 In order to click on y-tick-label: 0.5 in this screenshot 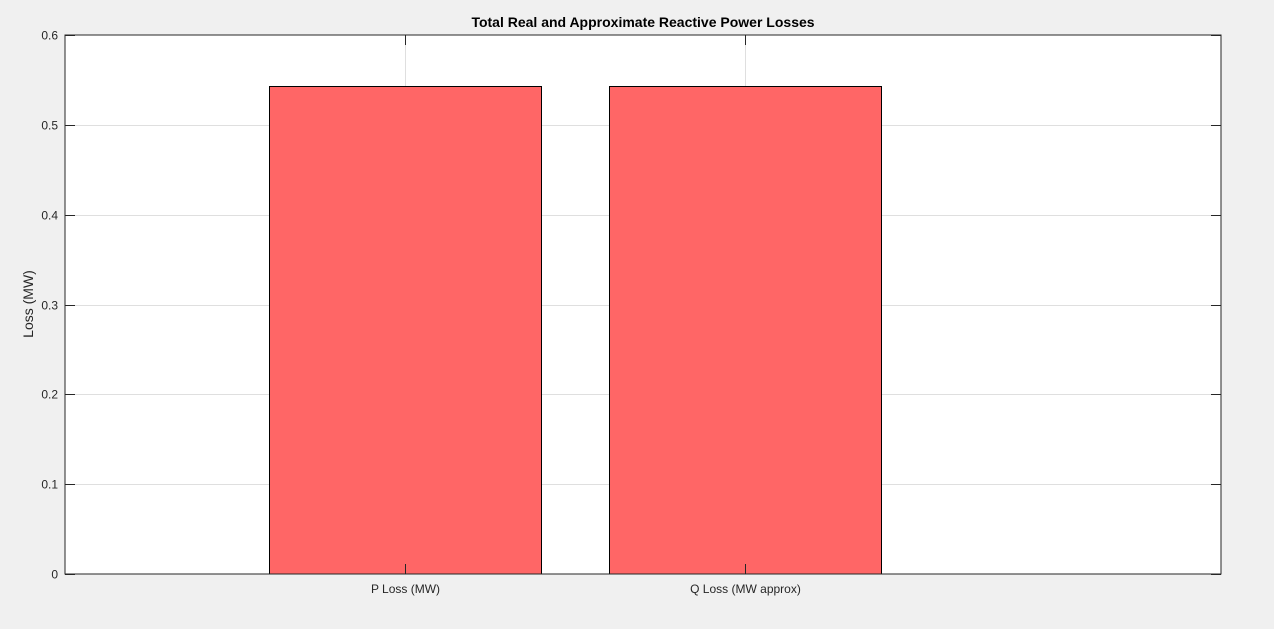, I will do `click(49, 126)`.